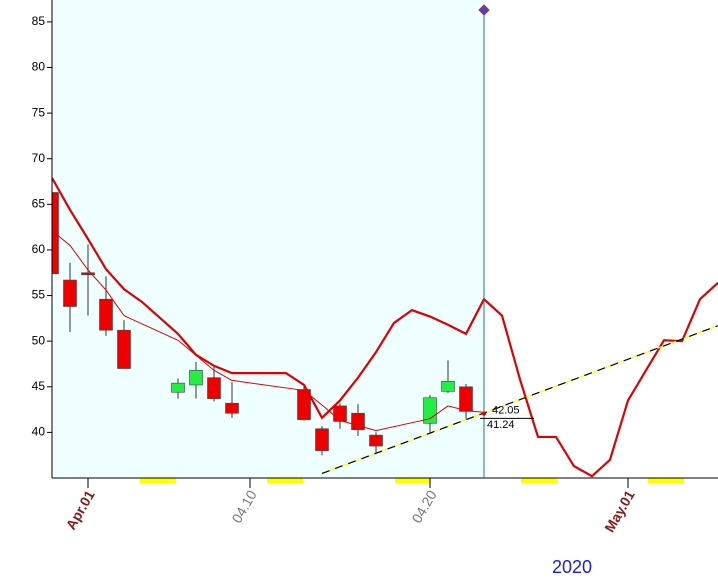 The image size is (718, 580). I want to click on cursor-point, so click(484, 413).